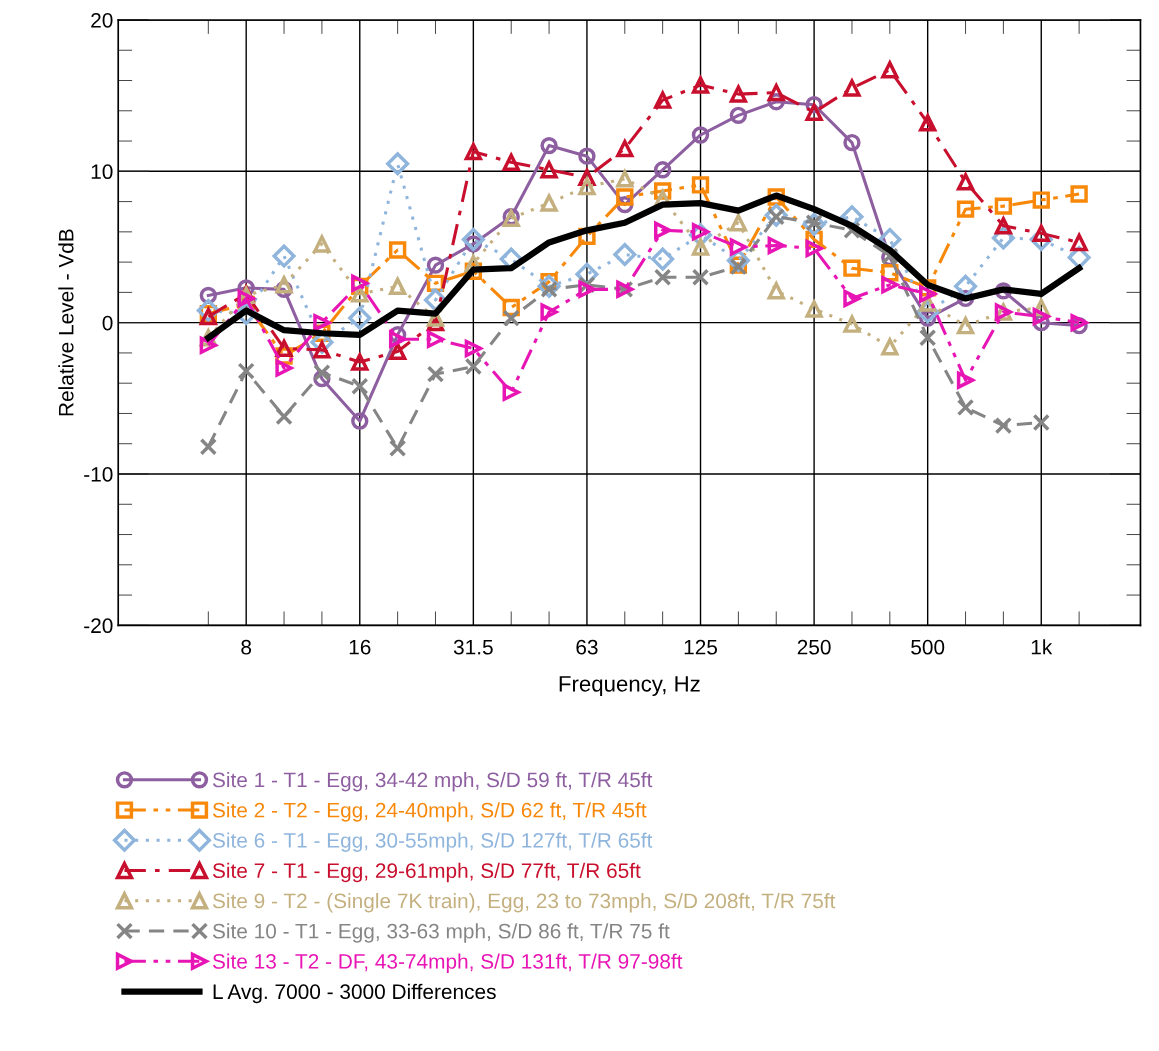  I want to click on legend-label: Site 10 - T1 - Egg, 33-63 mph, S/D 86 ft, T/R 75 ft, so click(441, 933).